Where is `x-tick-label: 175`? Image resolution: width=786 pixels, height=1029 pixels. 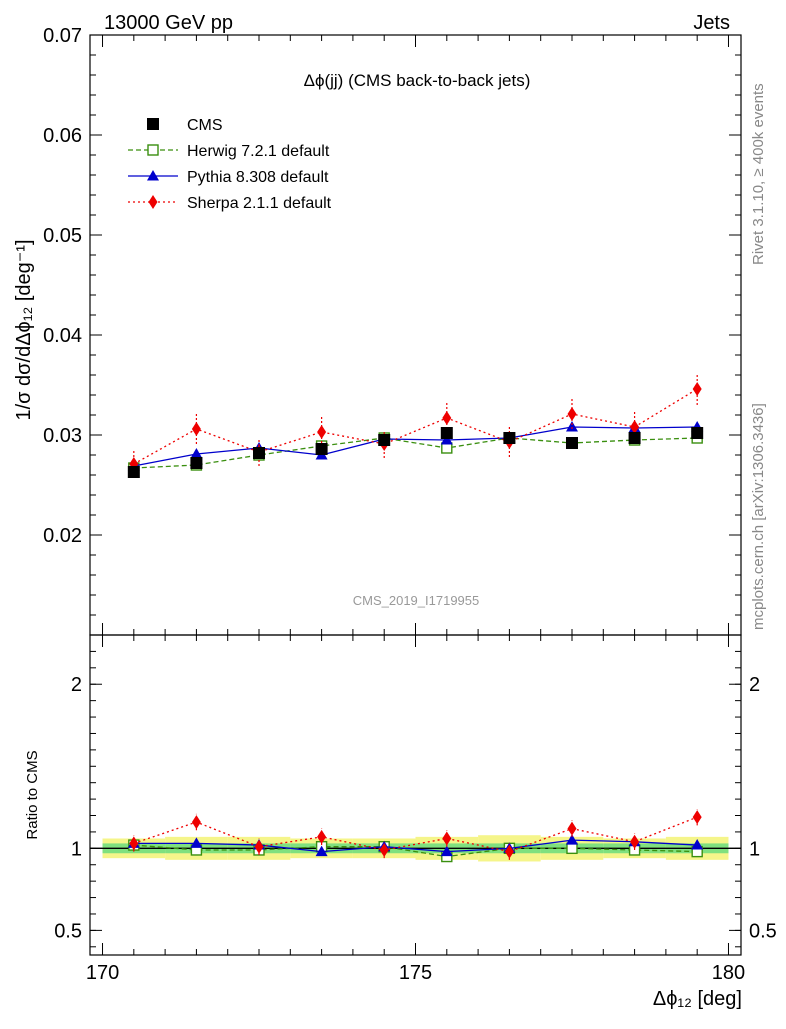 x-tick-label: 175 is located at coordinates (415, 973).